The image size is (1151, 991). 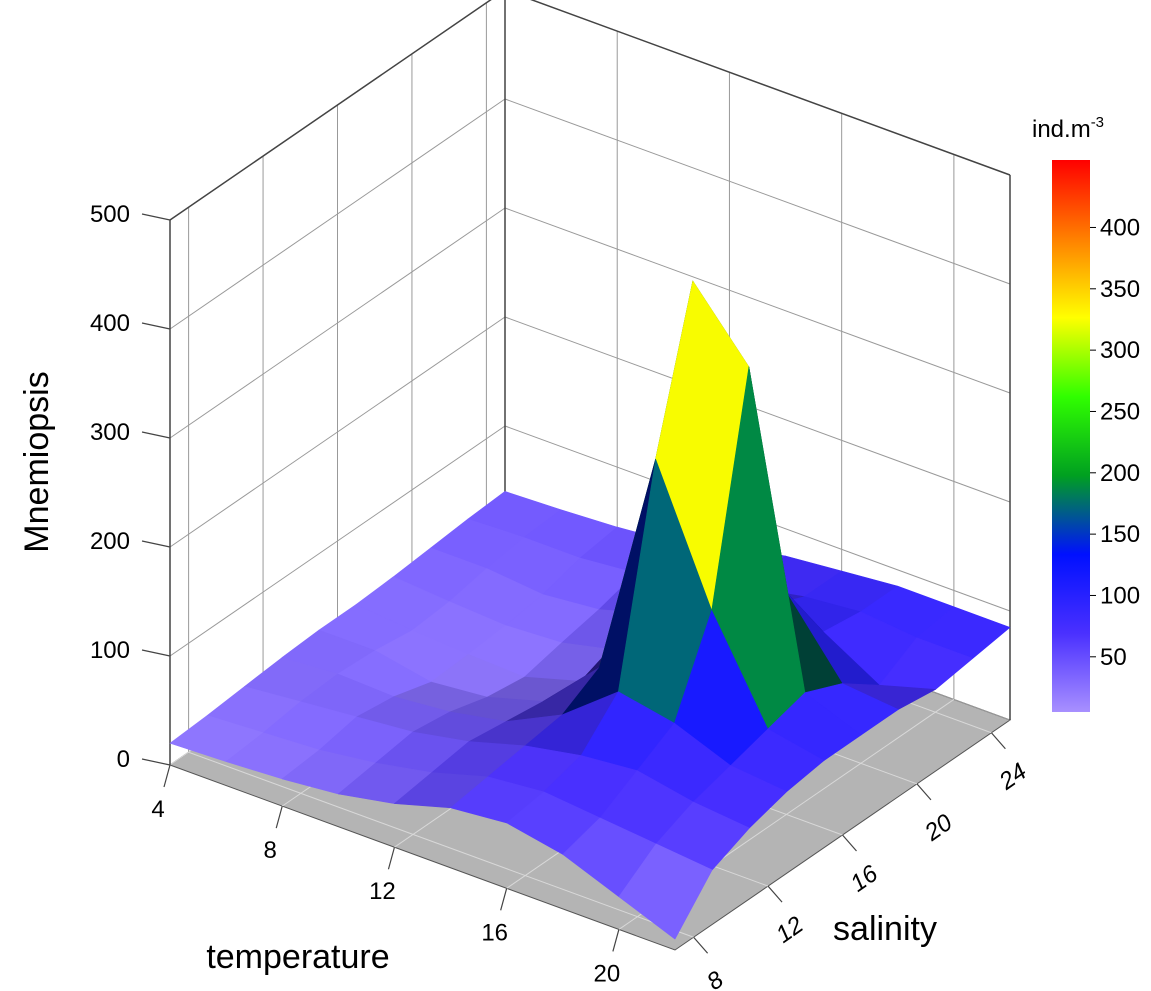 What do you see at coordinates (938, 828) in the screenshot?
I see `y-tick-label: 20` at bounding box center [938, 828].